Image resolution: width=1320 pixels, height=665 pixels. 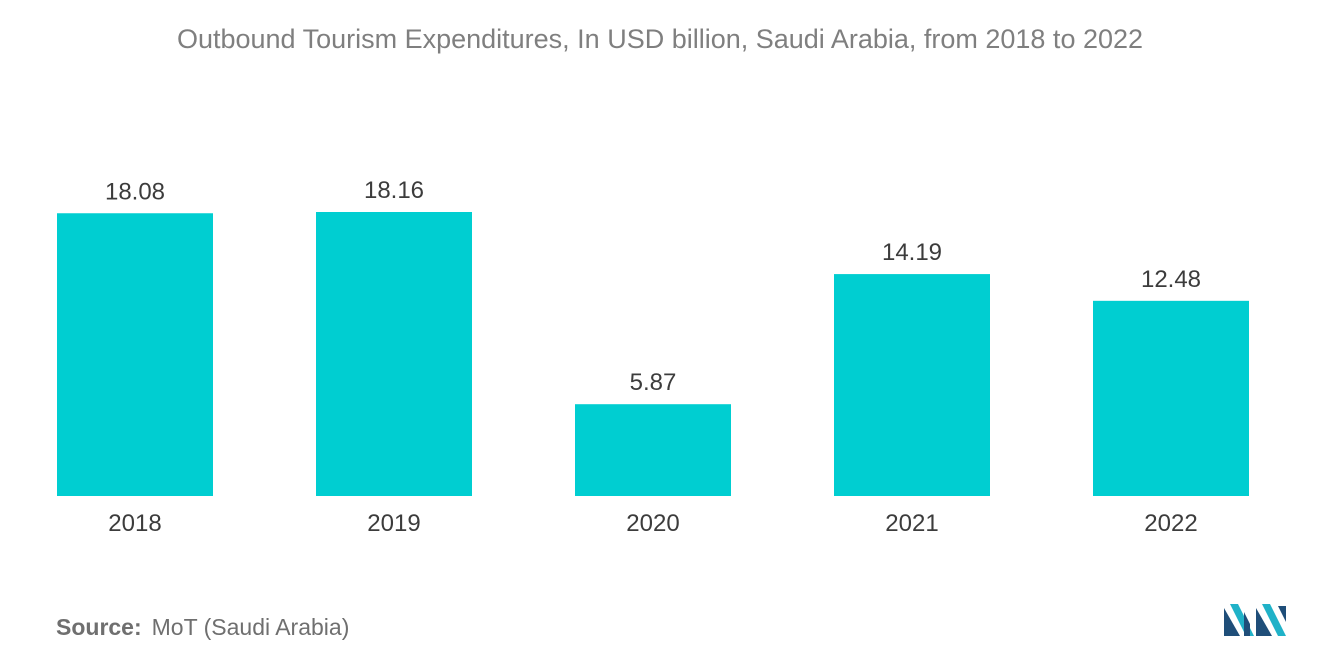 I want to click on mordor-intelligence-logo-icon, so click(x=1255, y=620).